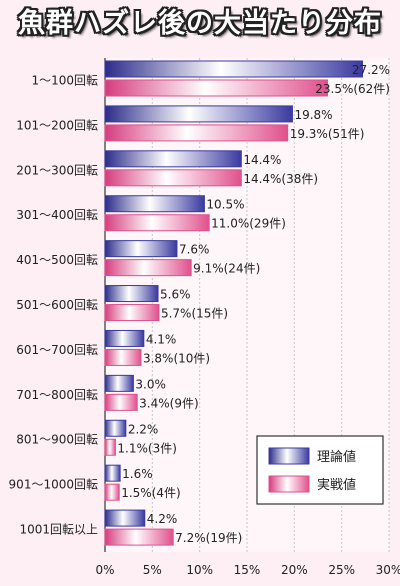  Describe the element at coordinates (175, 295) in the screenshot. I see `theory-data-label: 5.6%` at that location.